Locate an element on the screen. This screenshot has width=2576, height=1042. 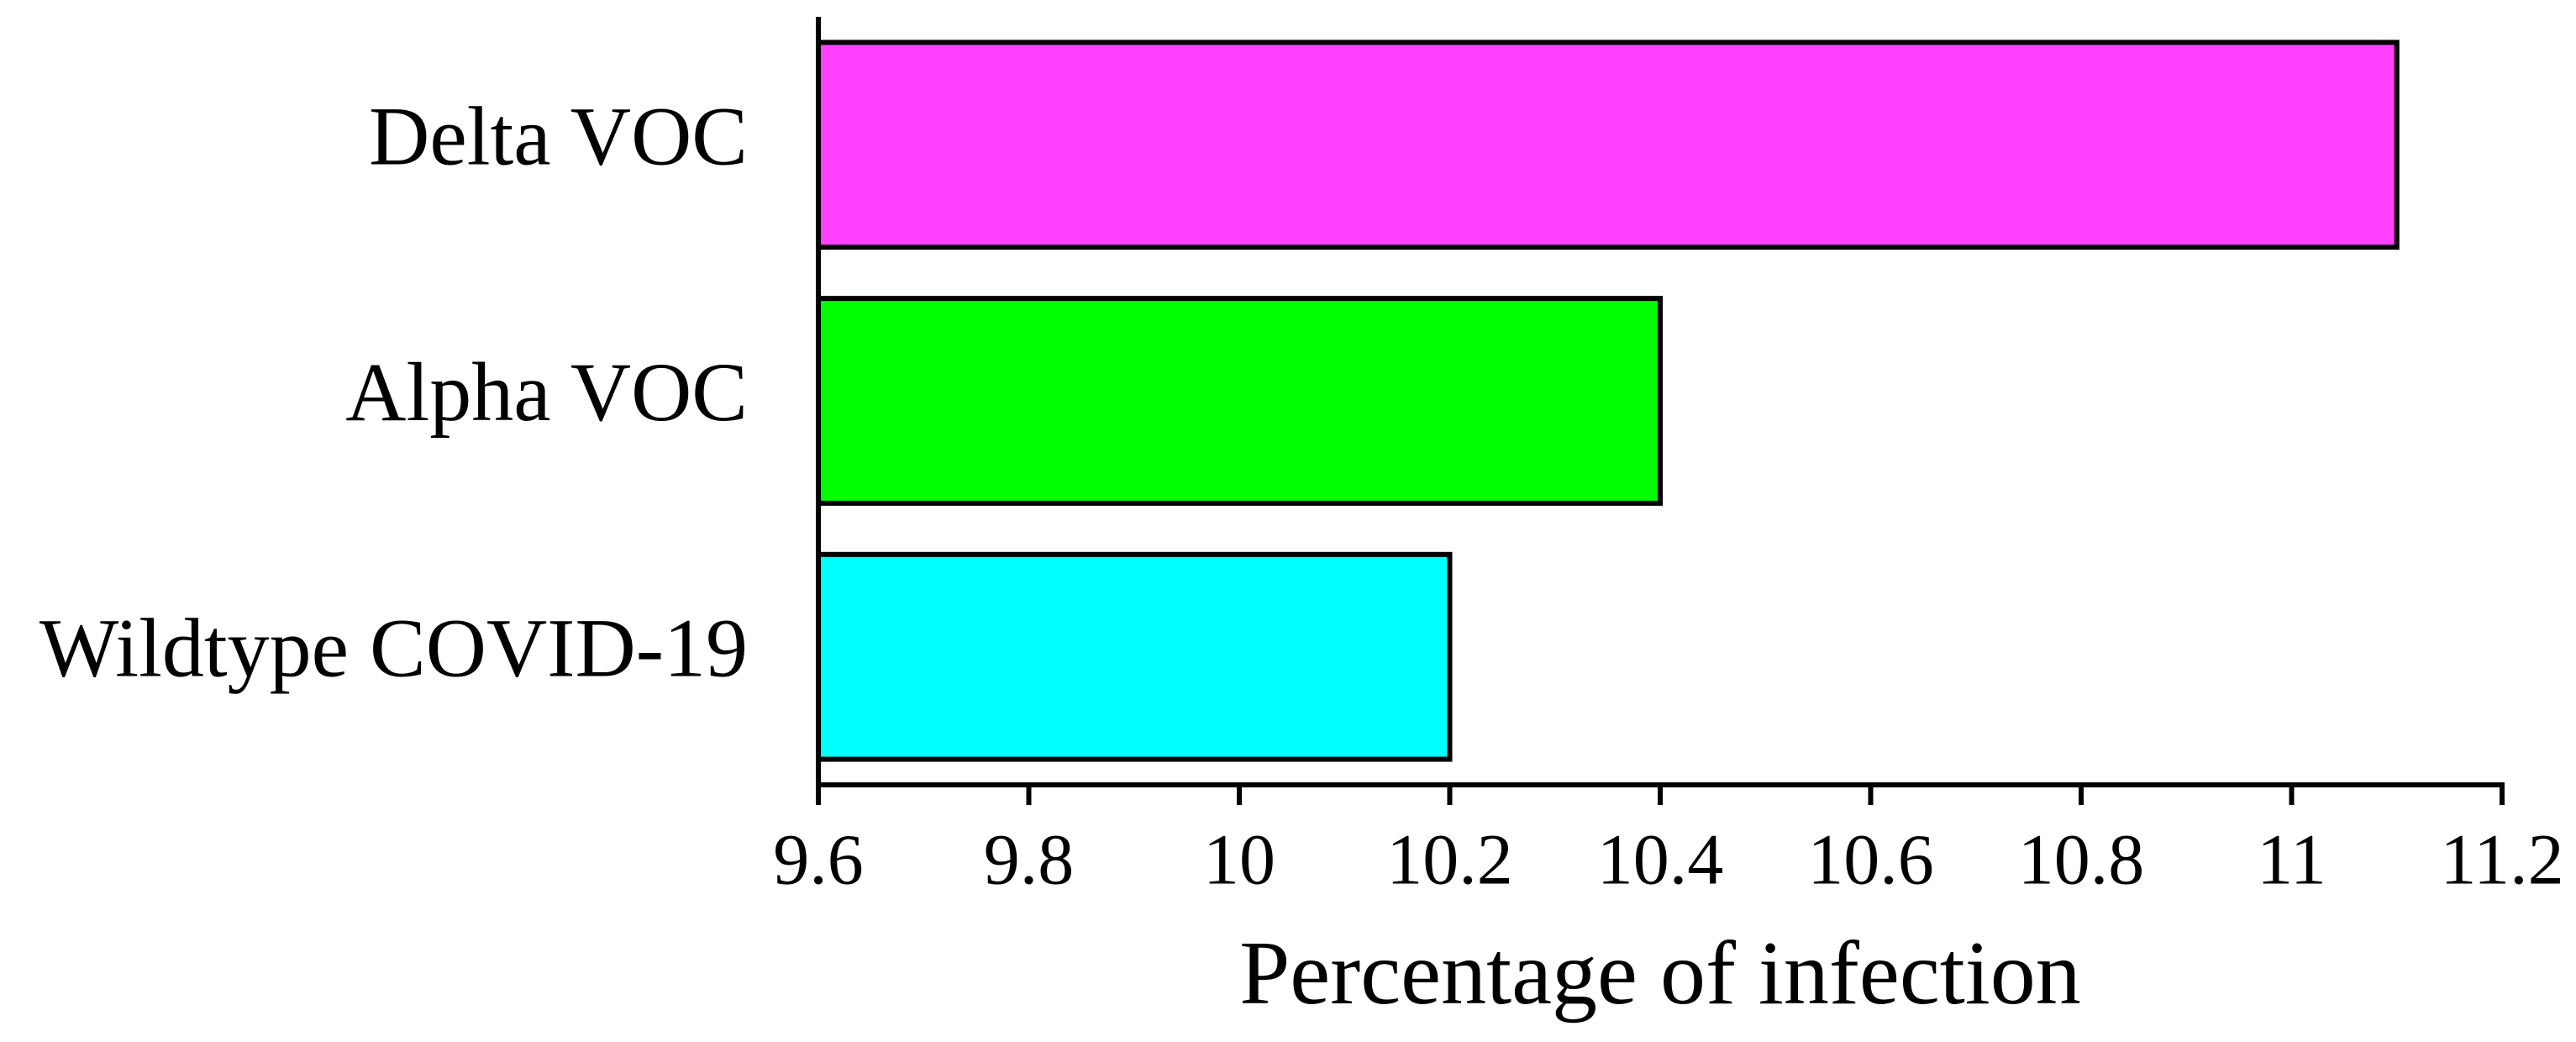
x-tick-label: 10.8 is located at coordinates (2081, 859).